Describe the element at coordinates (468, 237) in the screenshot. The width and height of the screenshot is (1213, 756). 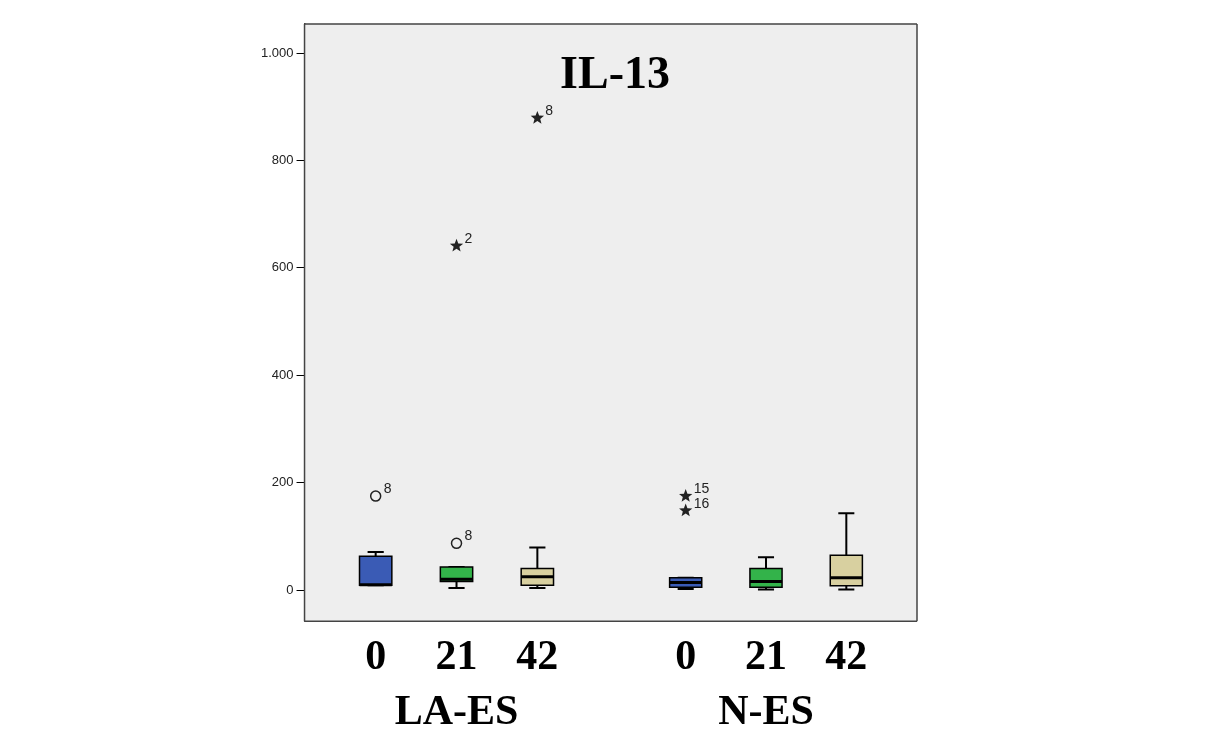
I see `annotation: 2` at that location.